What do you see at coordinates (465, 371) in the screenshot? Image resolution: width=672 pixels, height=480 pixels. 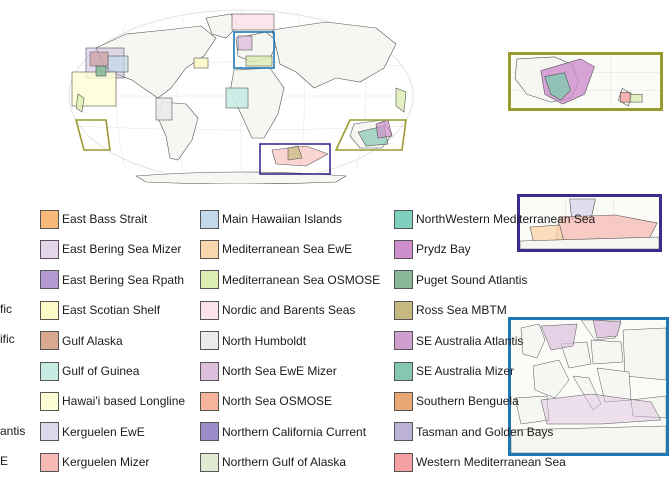 I see `legend-label: SE Australia Mizer` at bounding box center [465, 371].